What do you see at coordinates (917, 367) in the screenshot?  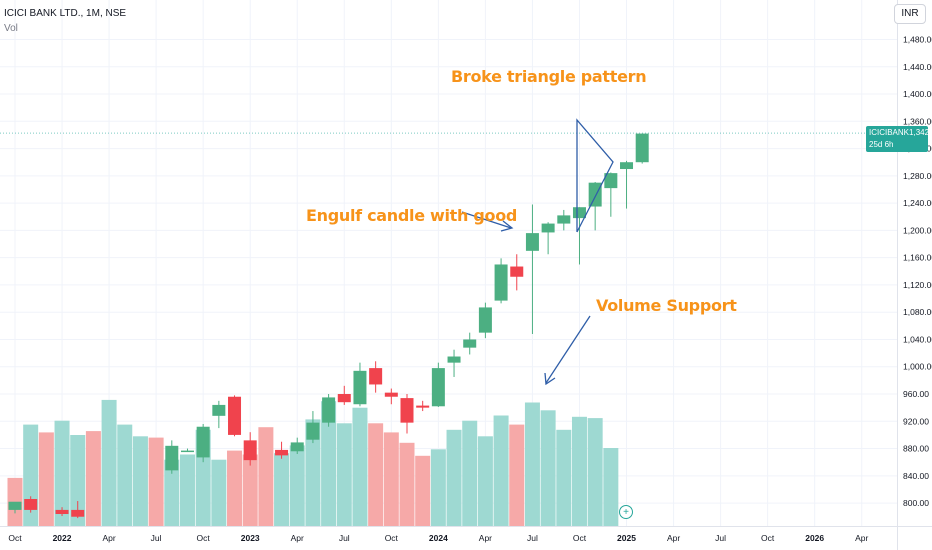 I see `y-tick-label: 1,000.00` at bounding box center [917, 367].